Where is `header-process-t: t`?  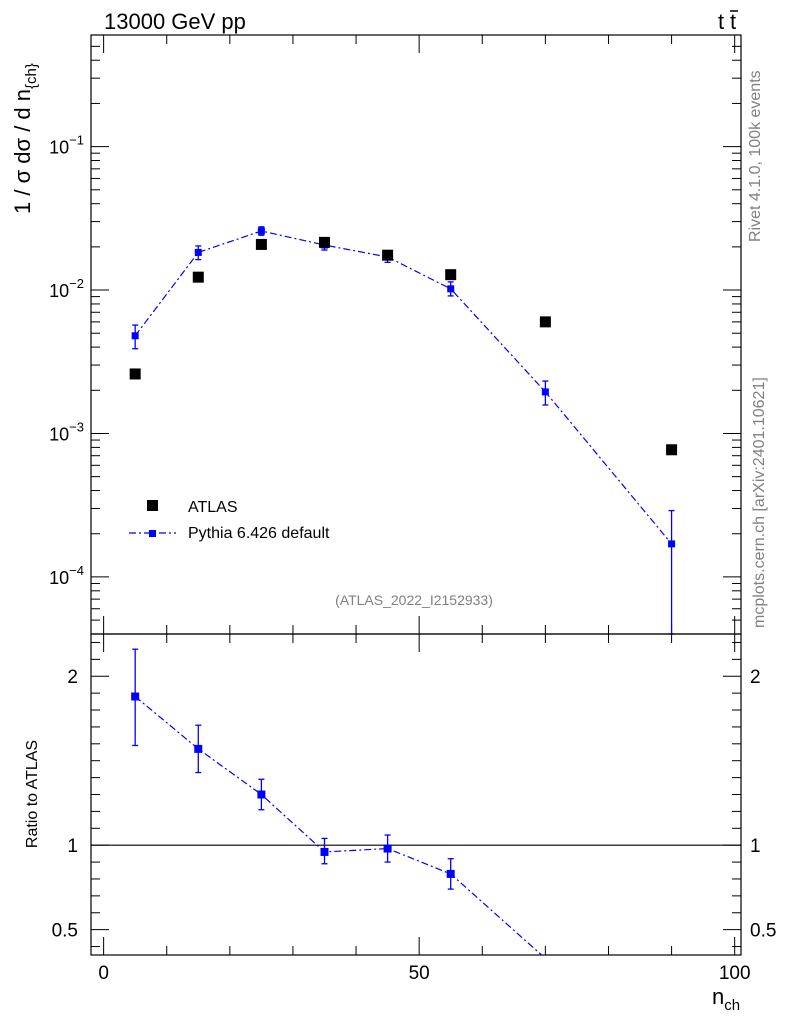
header-process-t: t is located at coordinates (721, 21).